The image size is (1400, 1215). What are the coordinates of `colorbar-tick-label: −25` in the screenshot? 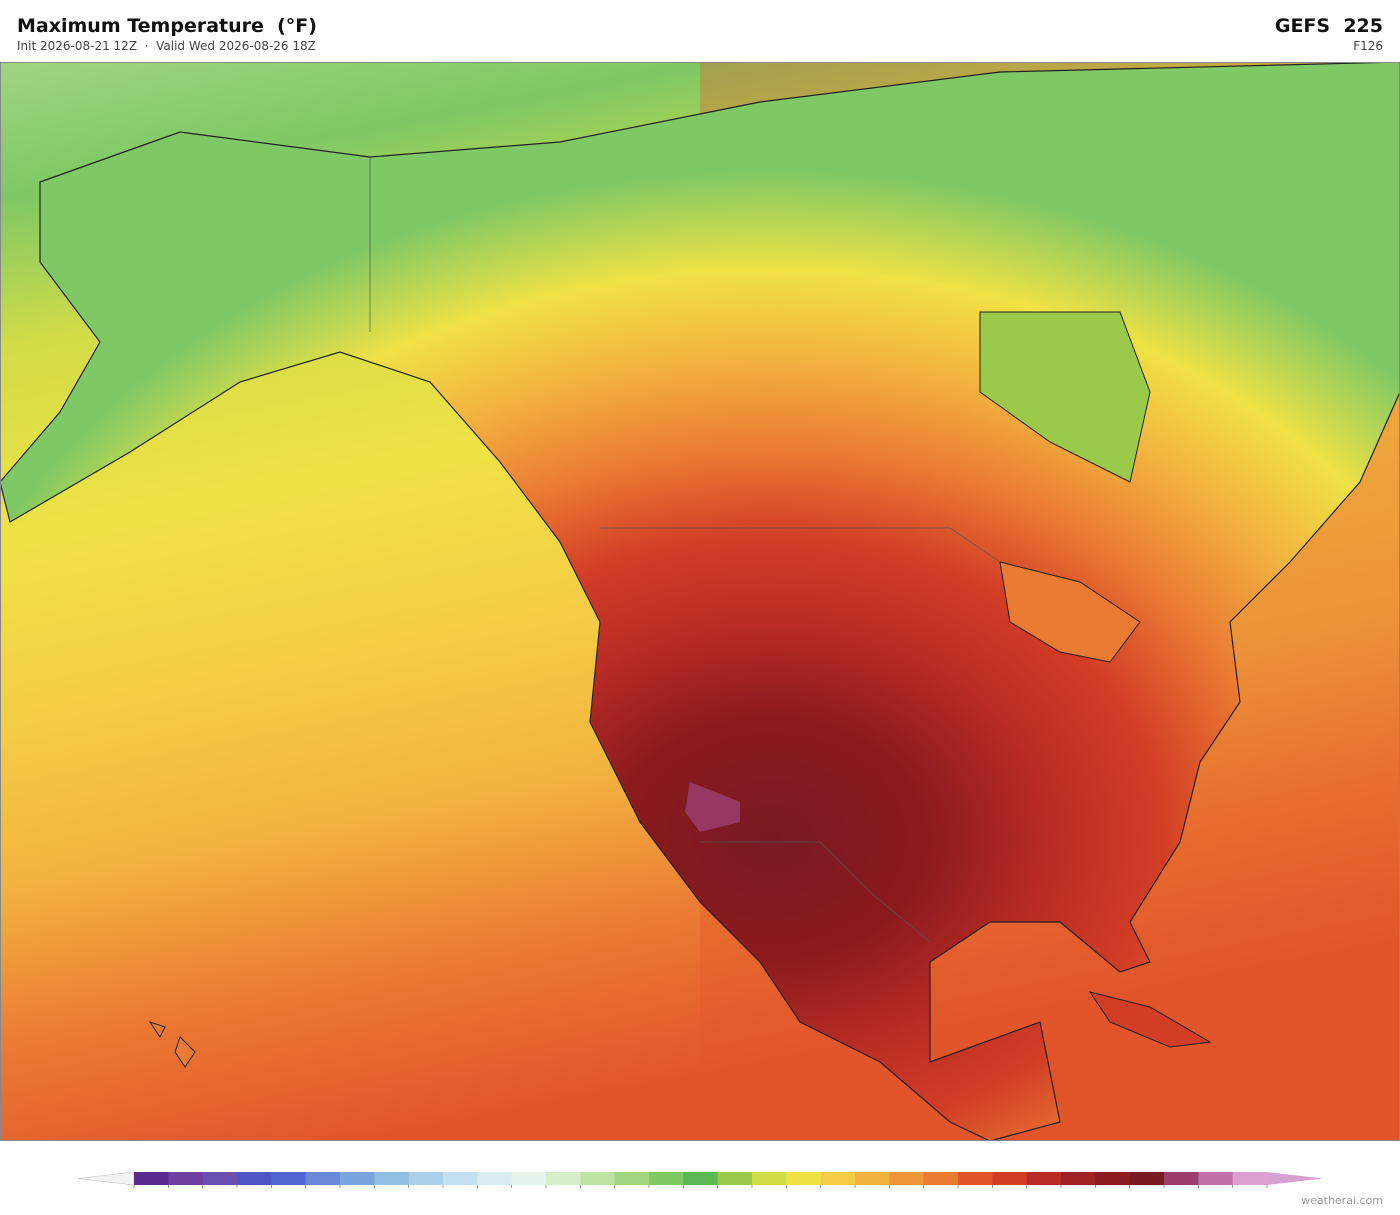 It's located at (236, 1190).